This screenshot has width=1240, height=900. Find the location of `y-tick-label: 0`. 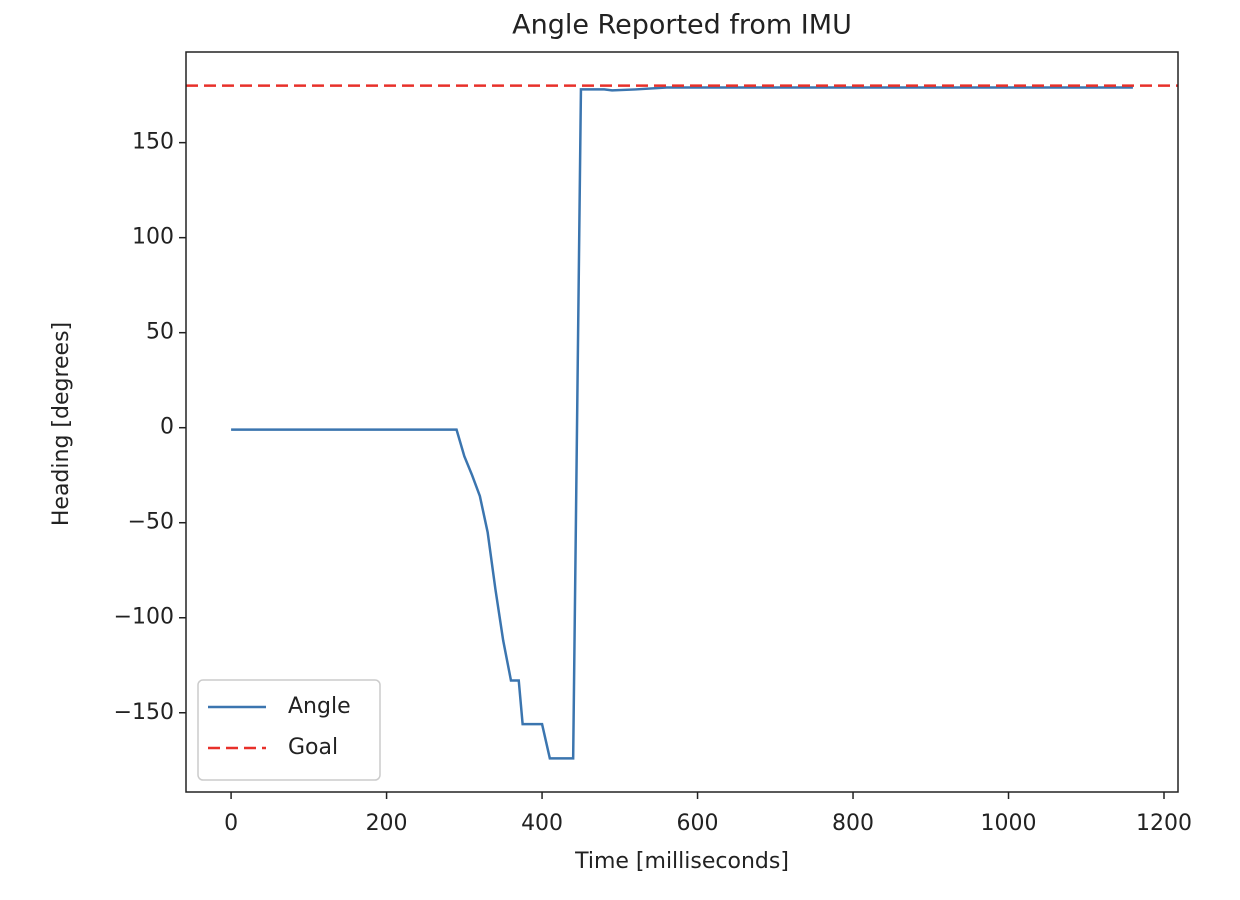

y-tick-label: 0 is located at coordinates (167, 427).